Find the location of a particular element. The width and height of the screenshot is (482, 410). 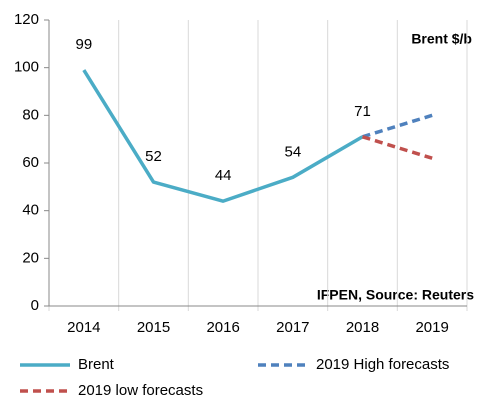

data-label: 71 is located at coordinates (362, 111).